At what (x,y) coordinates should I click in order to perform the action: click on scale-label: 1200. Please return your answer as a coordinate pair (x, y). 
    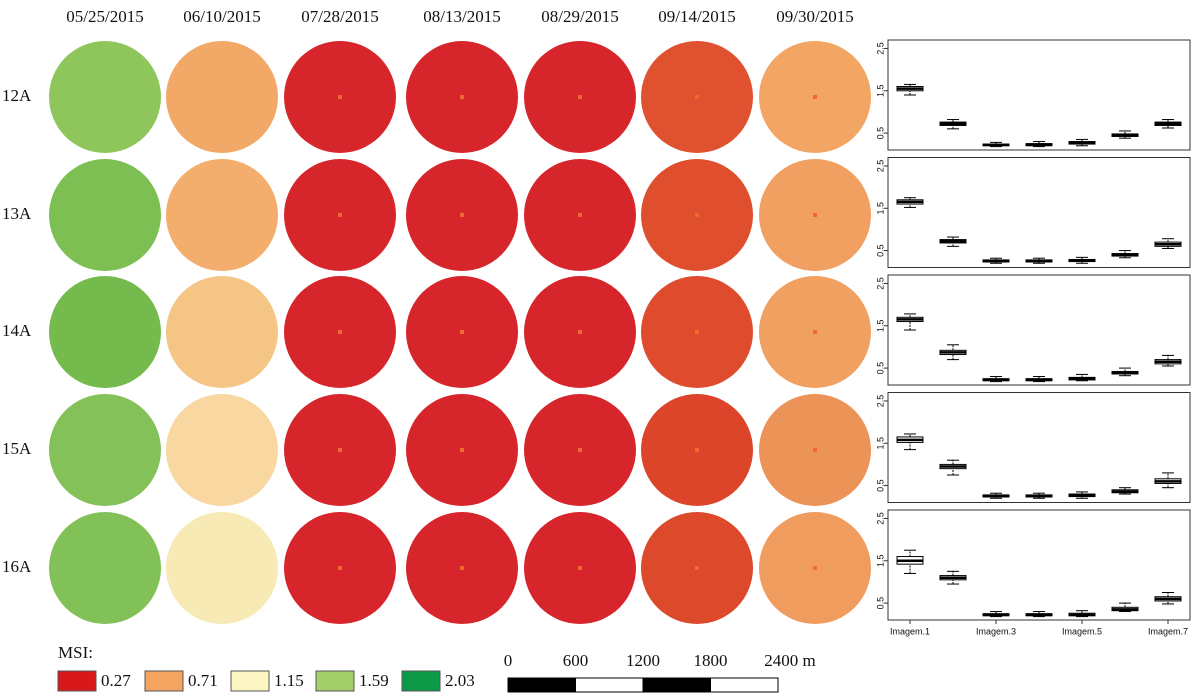
    Looking at the image, I should click on (643, 660).